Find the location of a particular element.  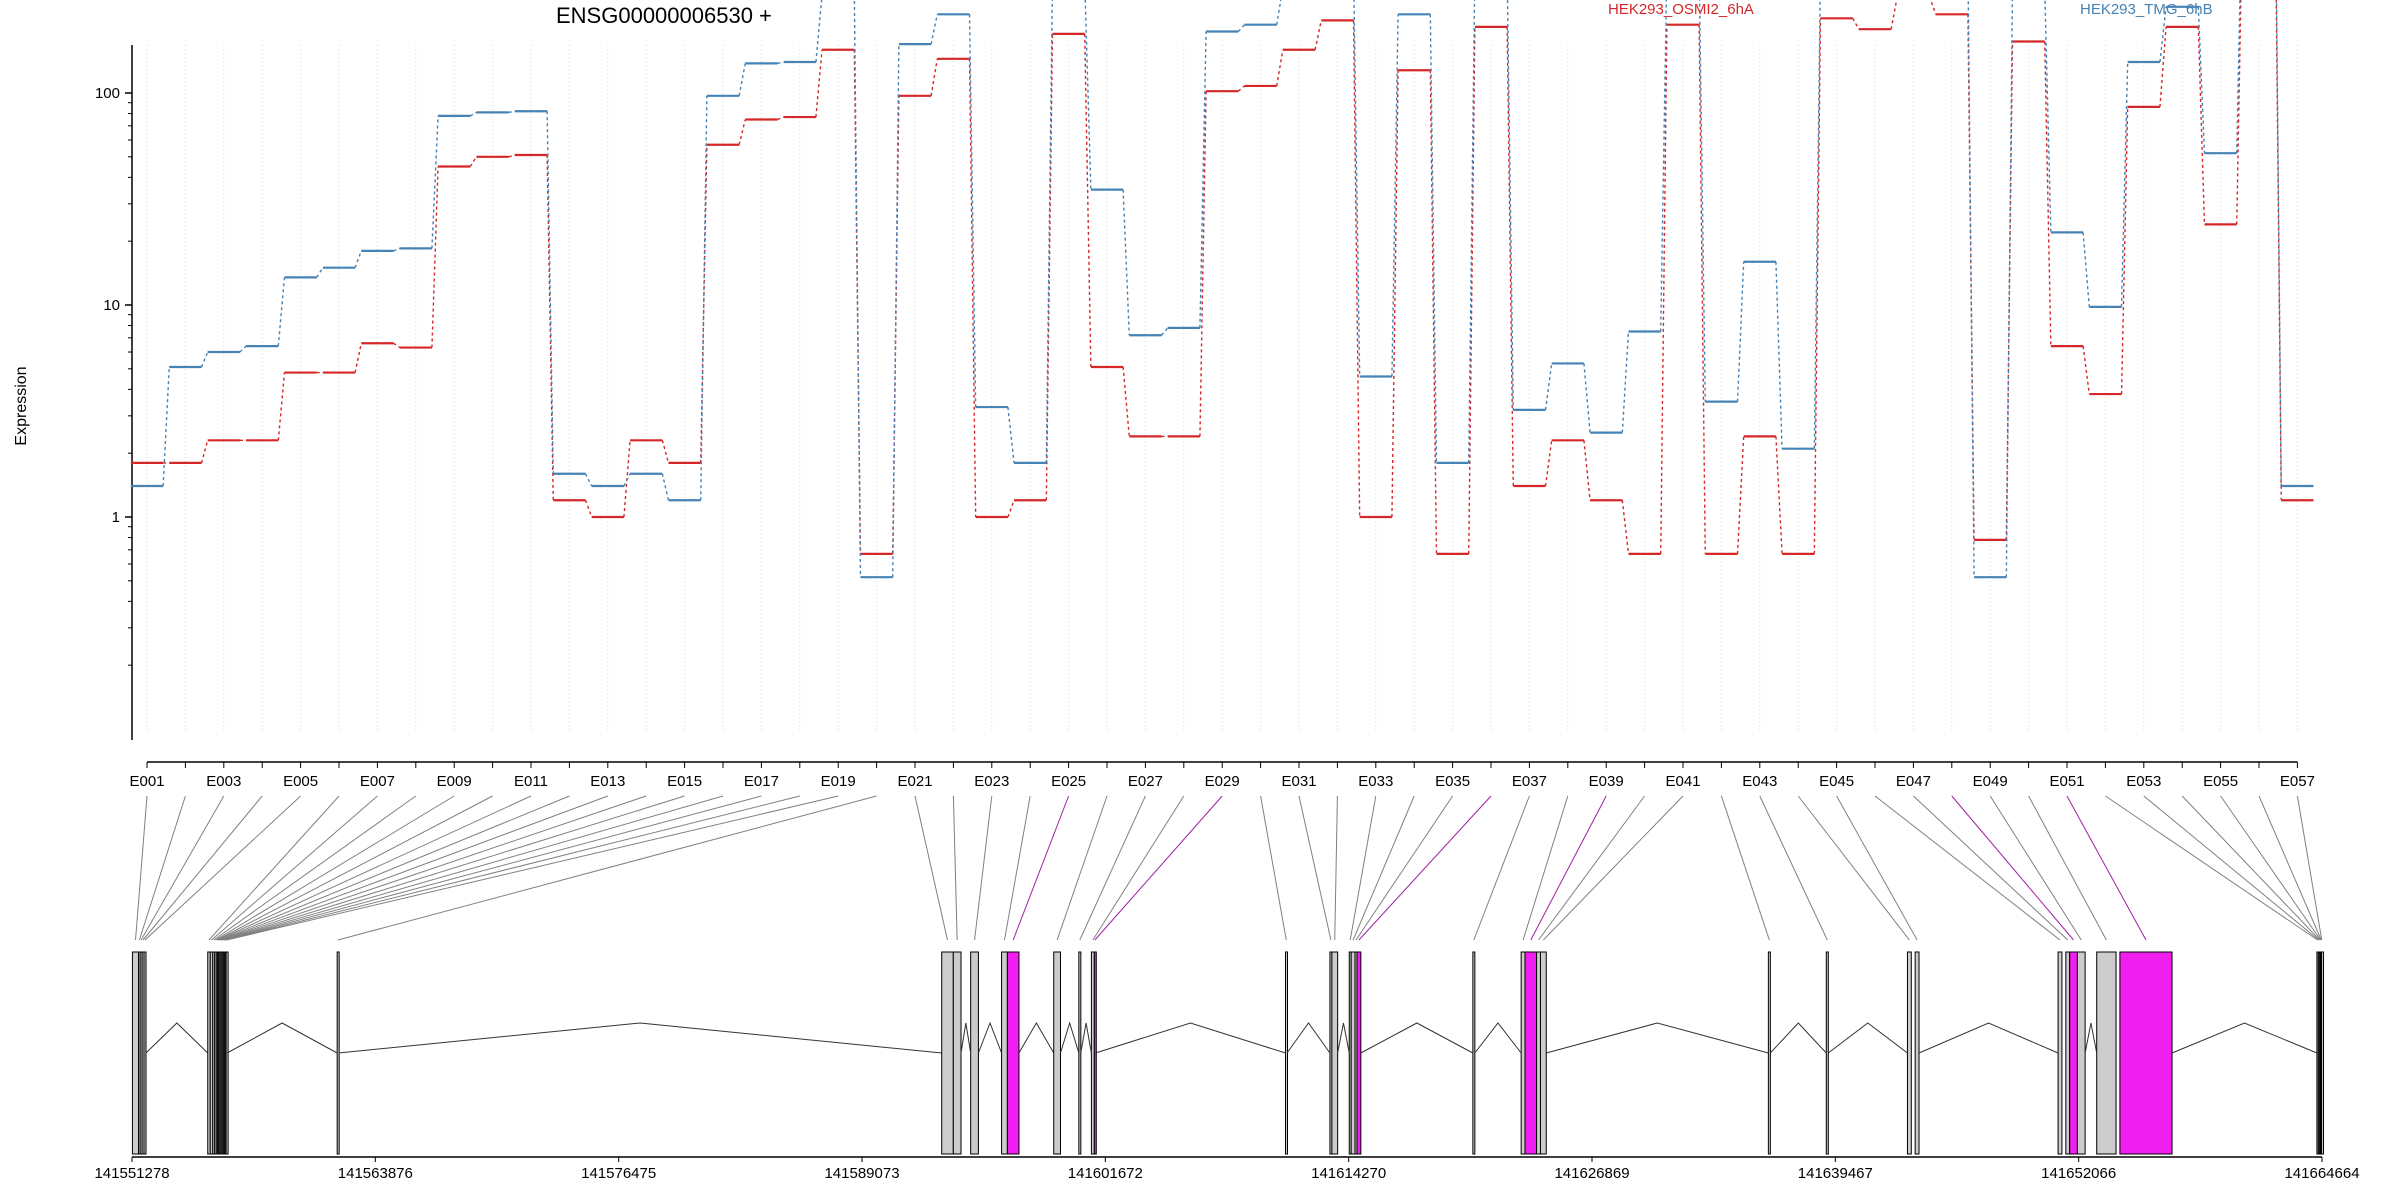

chart-title: ENSG00000006530 + is located at coordinates (664, 15).